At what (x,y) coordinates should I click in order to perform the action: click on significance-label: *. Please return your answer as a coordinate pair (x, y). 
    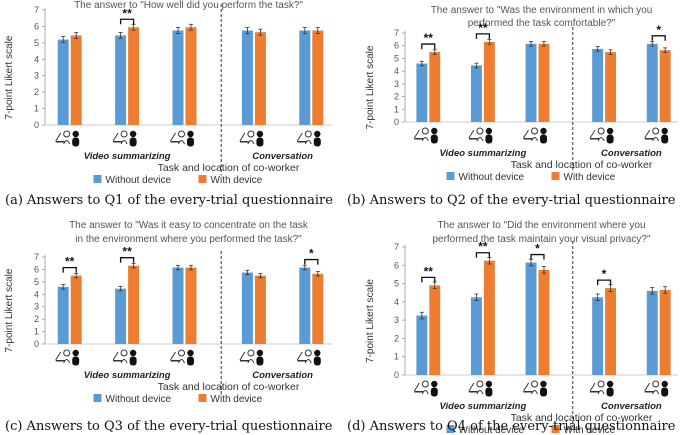
    Looking at the image, I should click on (537, 249).